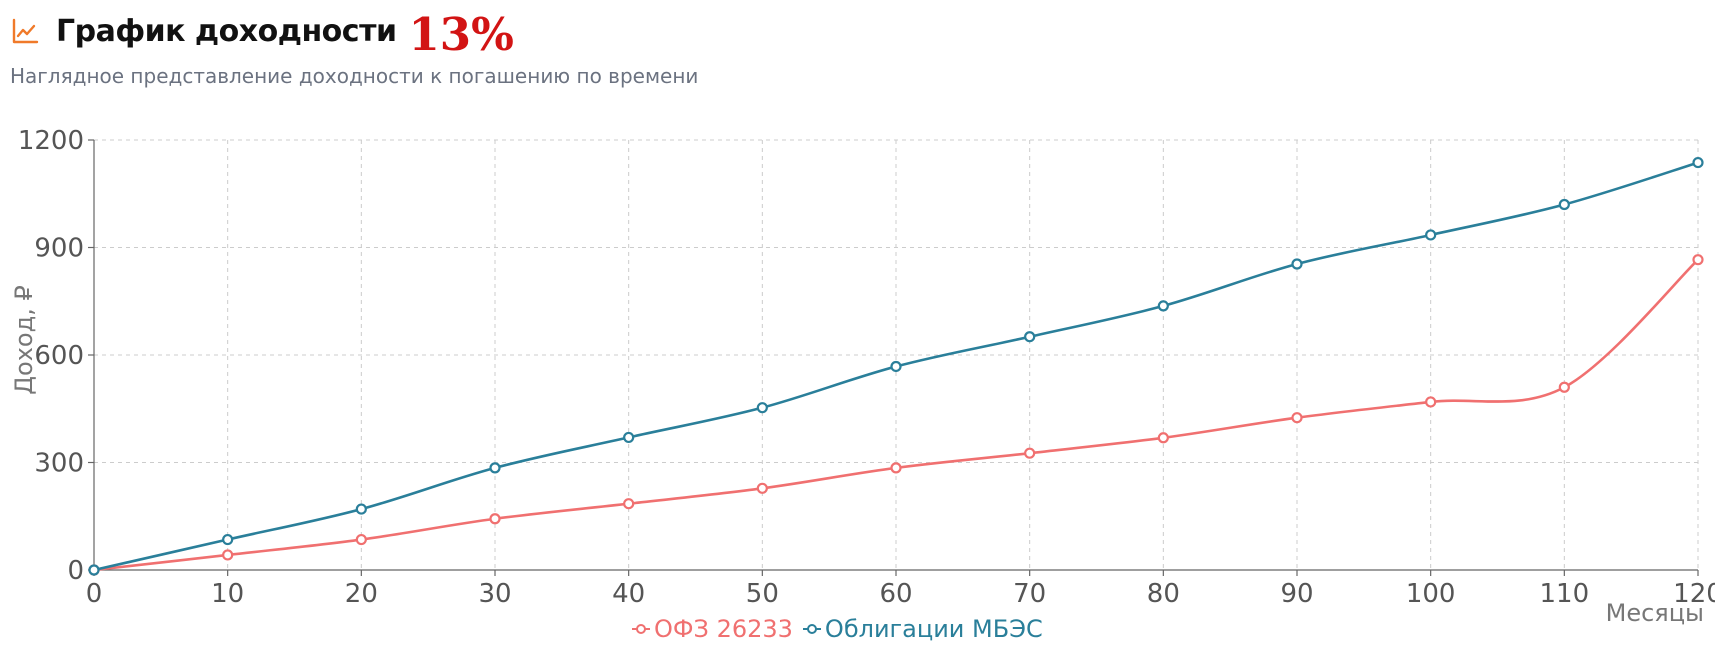  I want to click on y-tick-label: 0, so click(75, 571).